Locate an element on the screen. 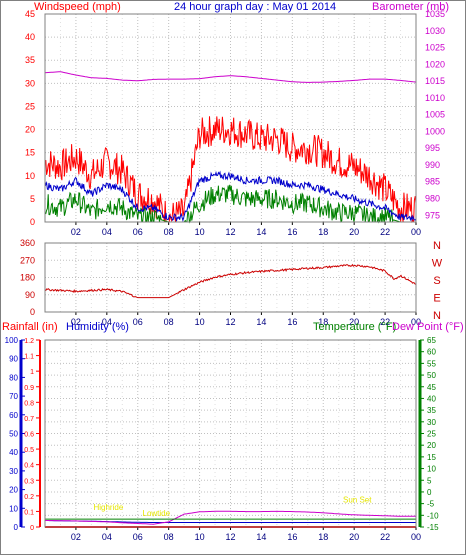 This screenshot has width=466, height=555. temperature-tick-label: 25 is located at coordinates (431, 434).